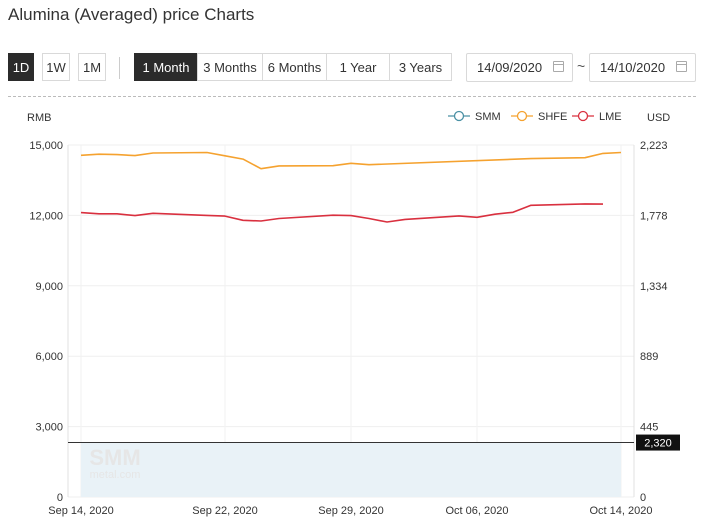  What do you see at coordinates (351, 160) in the screenshot?
I see `series-line-shfe` at bounding box center [351, 160].